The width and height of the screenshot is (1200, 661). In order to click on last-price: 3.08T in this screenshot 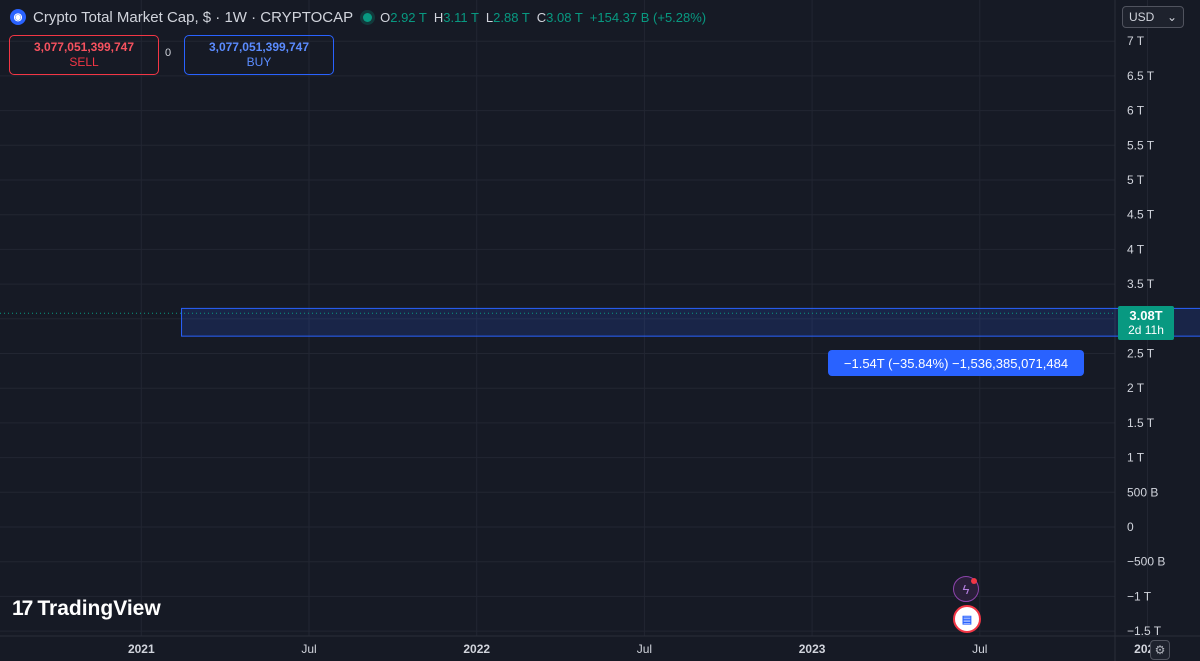, I will do `click(1146, 315)`.